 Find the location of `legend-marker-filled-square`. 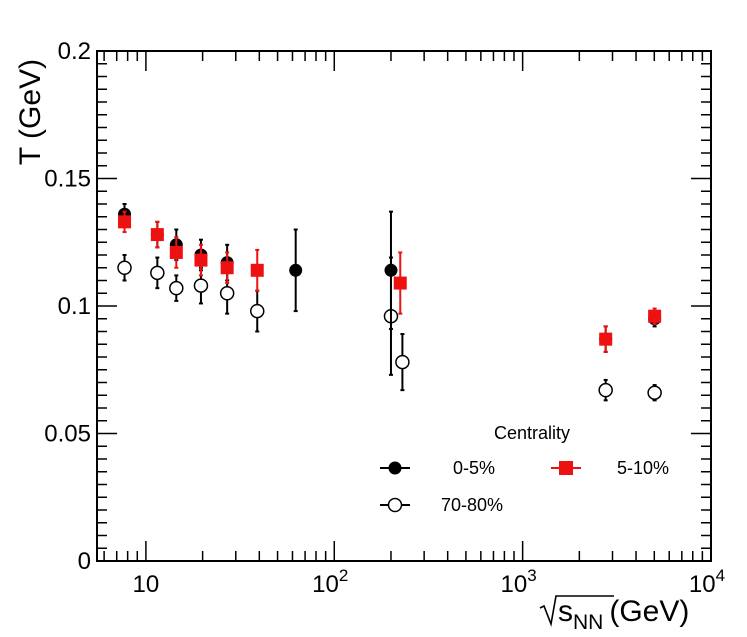

legend-marker-filled-square is located at coordinates (566, 468).